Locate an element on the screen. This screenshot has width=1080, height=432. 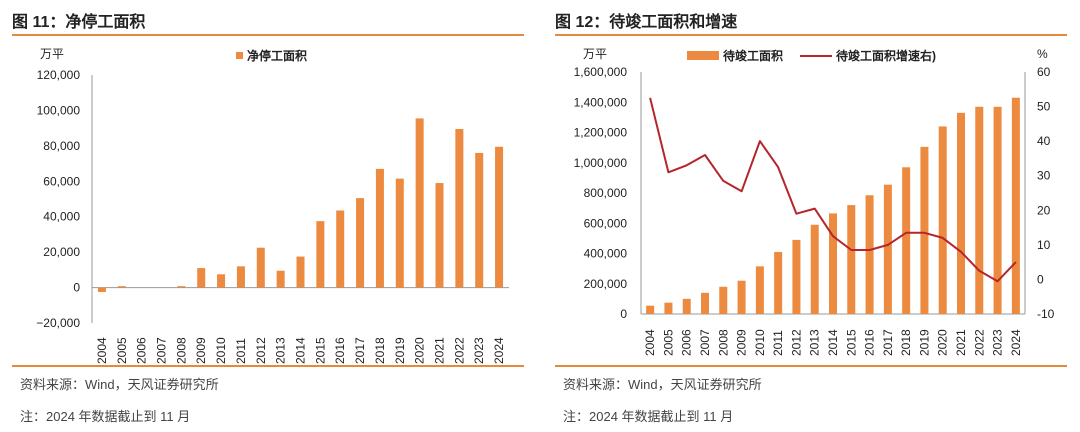
y-tick-label-left: 800,000 is located at coordinates (606, 193).